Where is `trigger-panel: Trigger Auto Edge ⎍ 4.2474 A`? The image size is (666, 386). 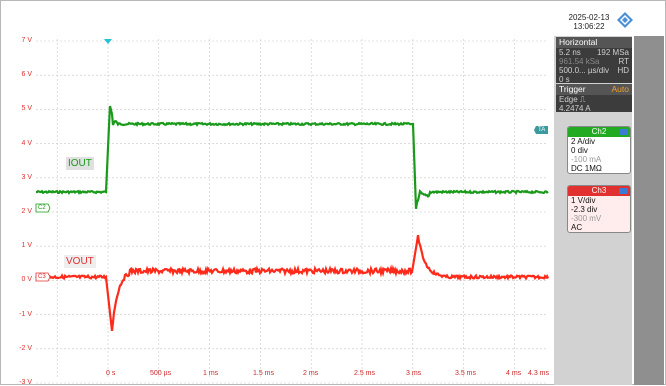
trigger-panel: Trigger Auto Edge ⎍ 4.2474 A is located at coordinates (594, 98).